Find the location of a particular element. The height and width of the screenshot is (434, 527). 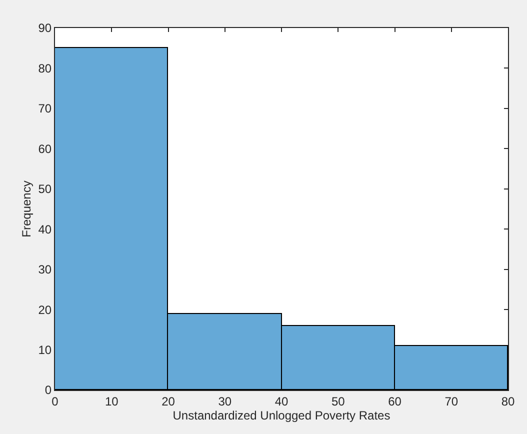

x-tick-label: 60 is located at coordinates (395, 401).